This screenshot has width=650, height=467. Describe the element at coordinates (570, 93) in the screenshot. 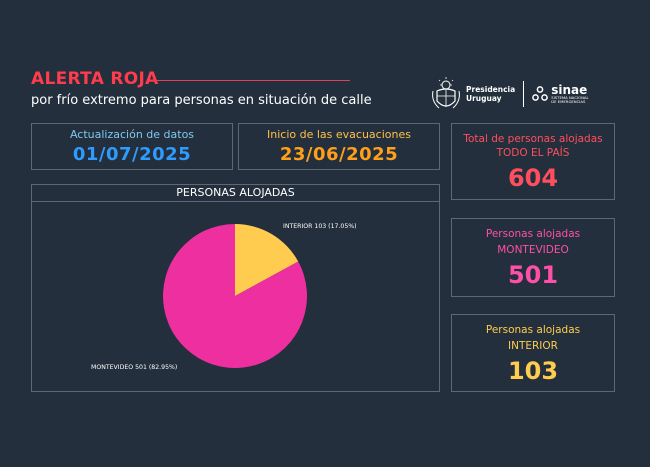

I see `sinae-logo-text: sinae SISTEMA NACIONAL DE EMERGENCIAS` at that location.